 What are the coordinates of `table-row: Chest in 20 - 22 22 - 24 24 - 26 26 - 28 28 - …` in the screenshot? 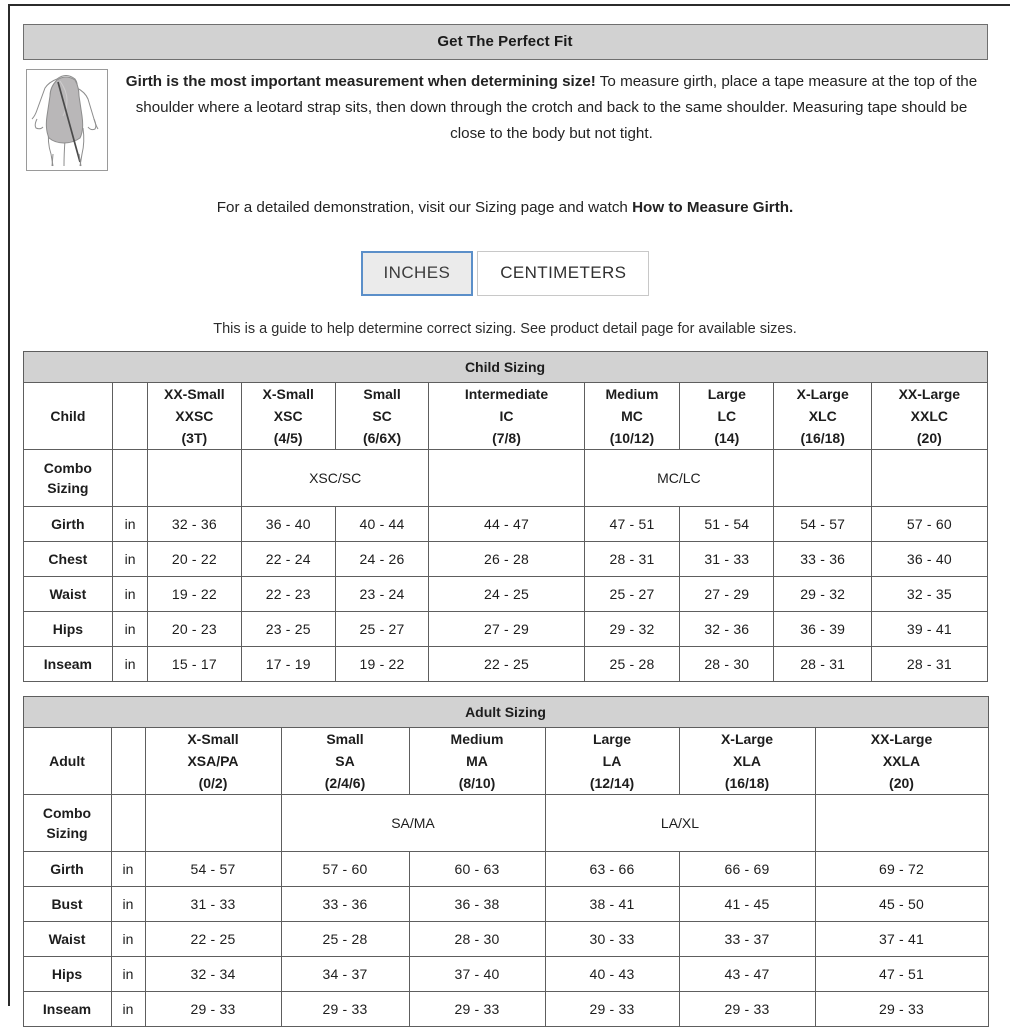 It's located at (505, 559).